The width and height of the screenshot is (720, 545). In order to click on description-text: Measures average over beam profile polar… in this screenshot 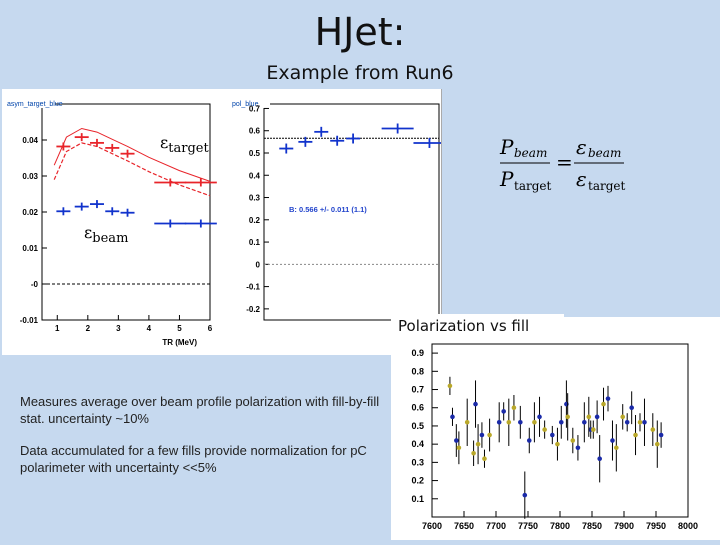, I will do `click(200, 442)`.